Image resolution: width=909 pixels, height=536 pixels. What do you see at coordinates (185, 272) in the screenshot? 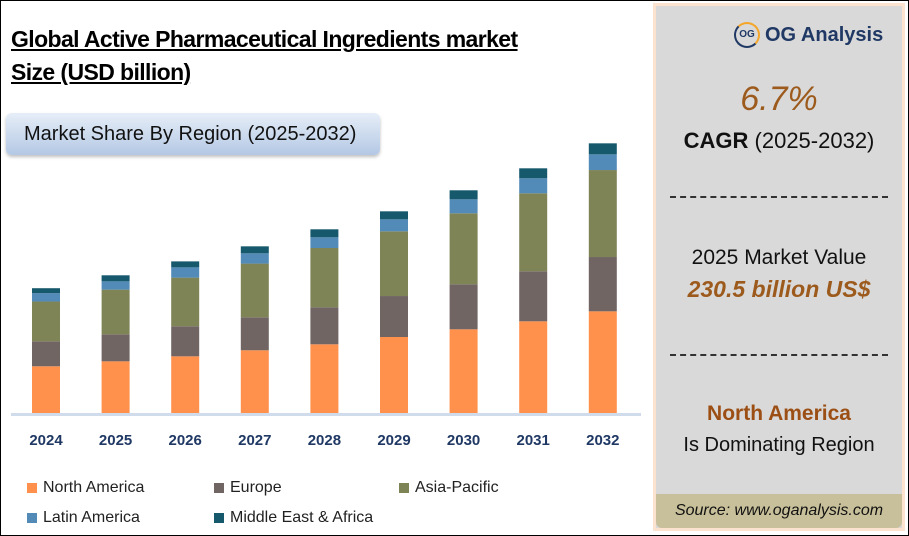
I see `bar-segment-latin-america-2026` at bounding box center [185, 272].